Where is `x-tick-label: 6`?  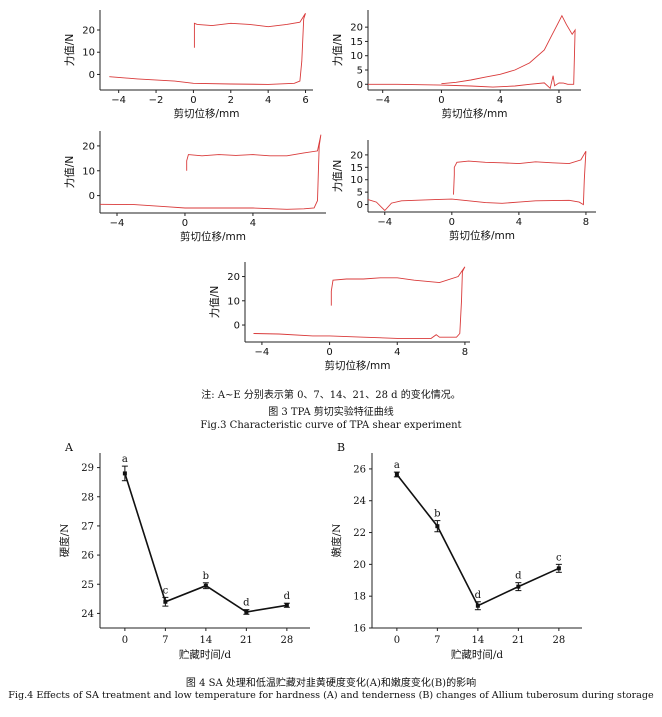
x-tick-label: 6 is located at coordinates (305, 100).